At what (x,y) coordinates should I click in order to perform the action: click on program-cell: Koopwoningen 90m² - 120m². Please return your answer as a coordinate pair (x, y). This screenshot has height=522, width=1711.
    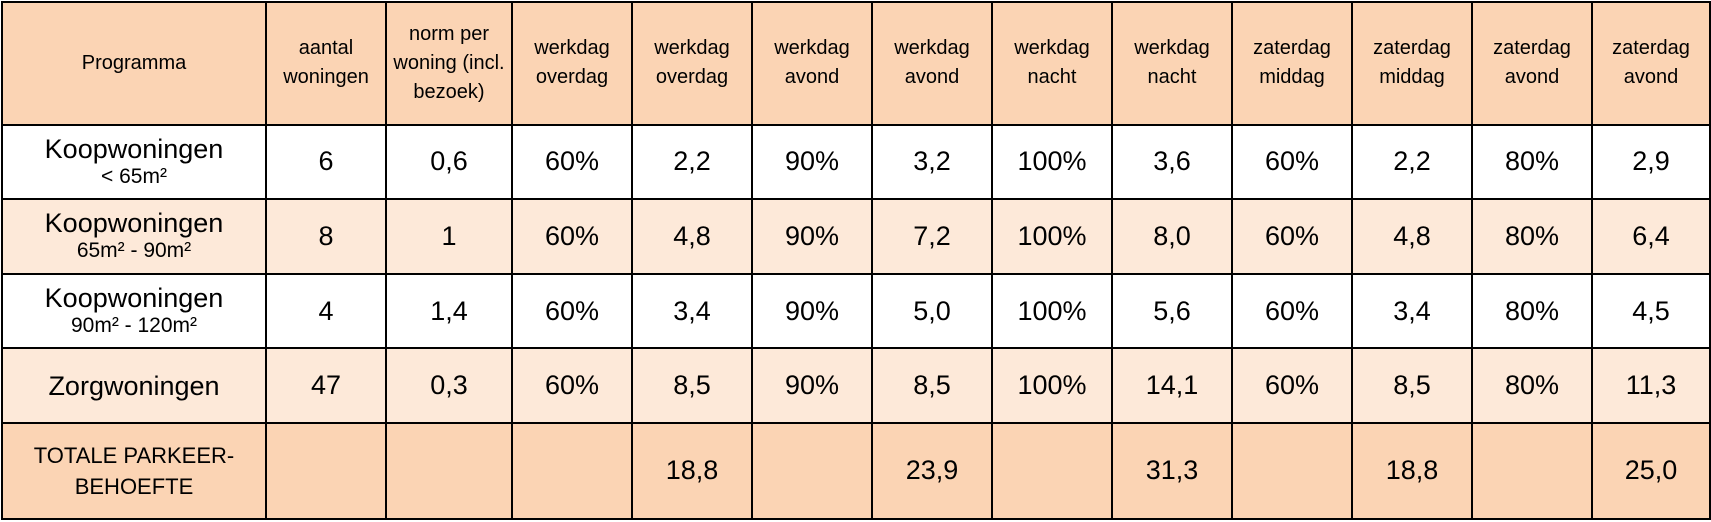
    Looking at the image, I should click on (134, 311).